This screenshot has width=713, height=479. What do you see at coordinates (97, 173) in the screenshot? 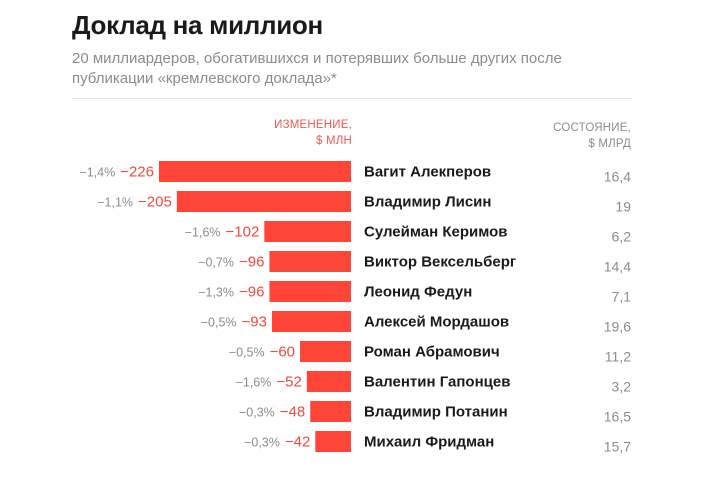
I see `percent-label: −1,4%` at bounding box center [97, 173].